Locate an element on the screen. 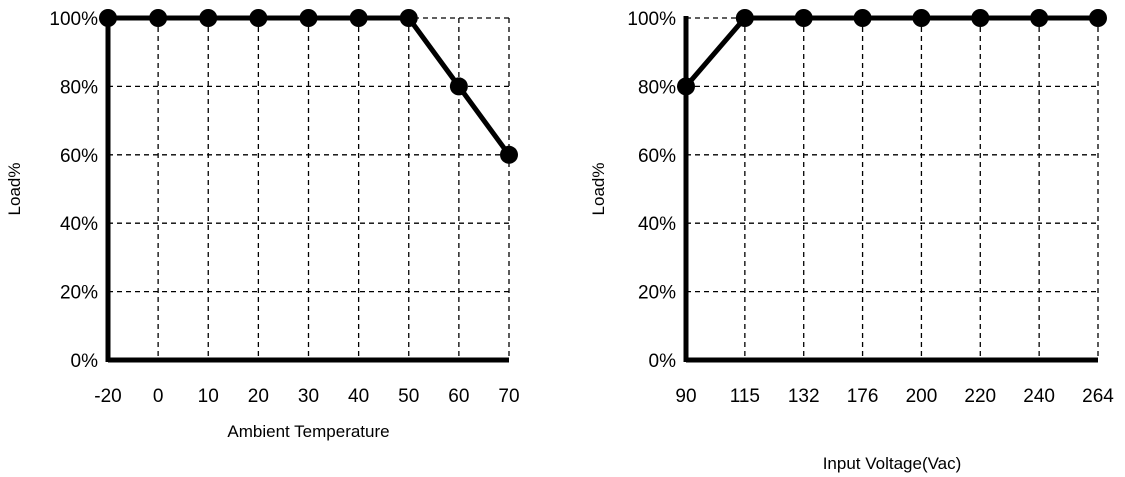 This screenshot has height=477, width=1125. x-tick-label: 60 is located at coordinates (458, 396).